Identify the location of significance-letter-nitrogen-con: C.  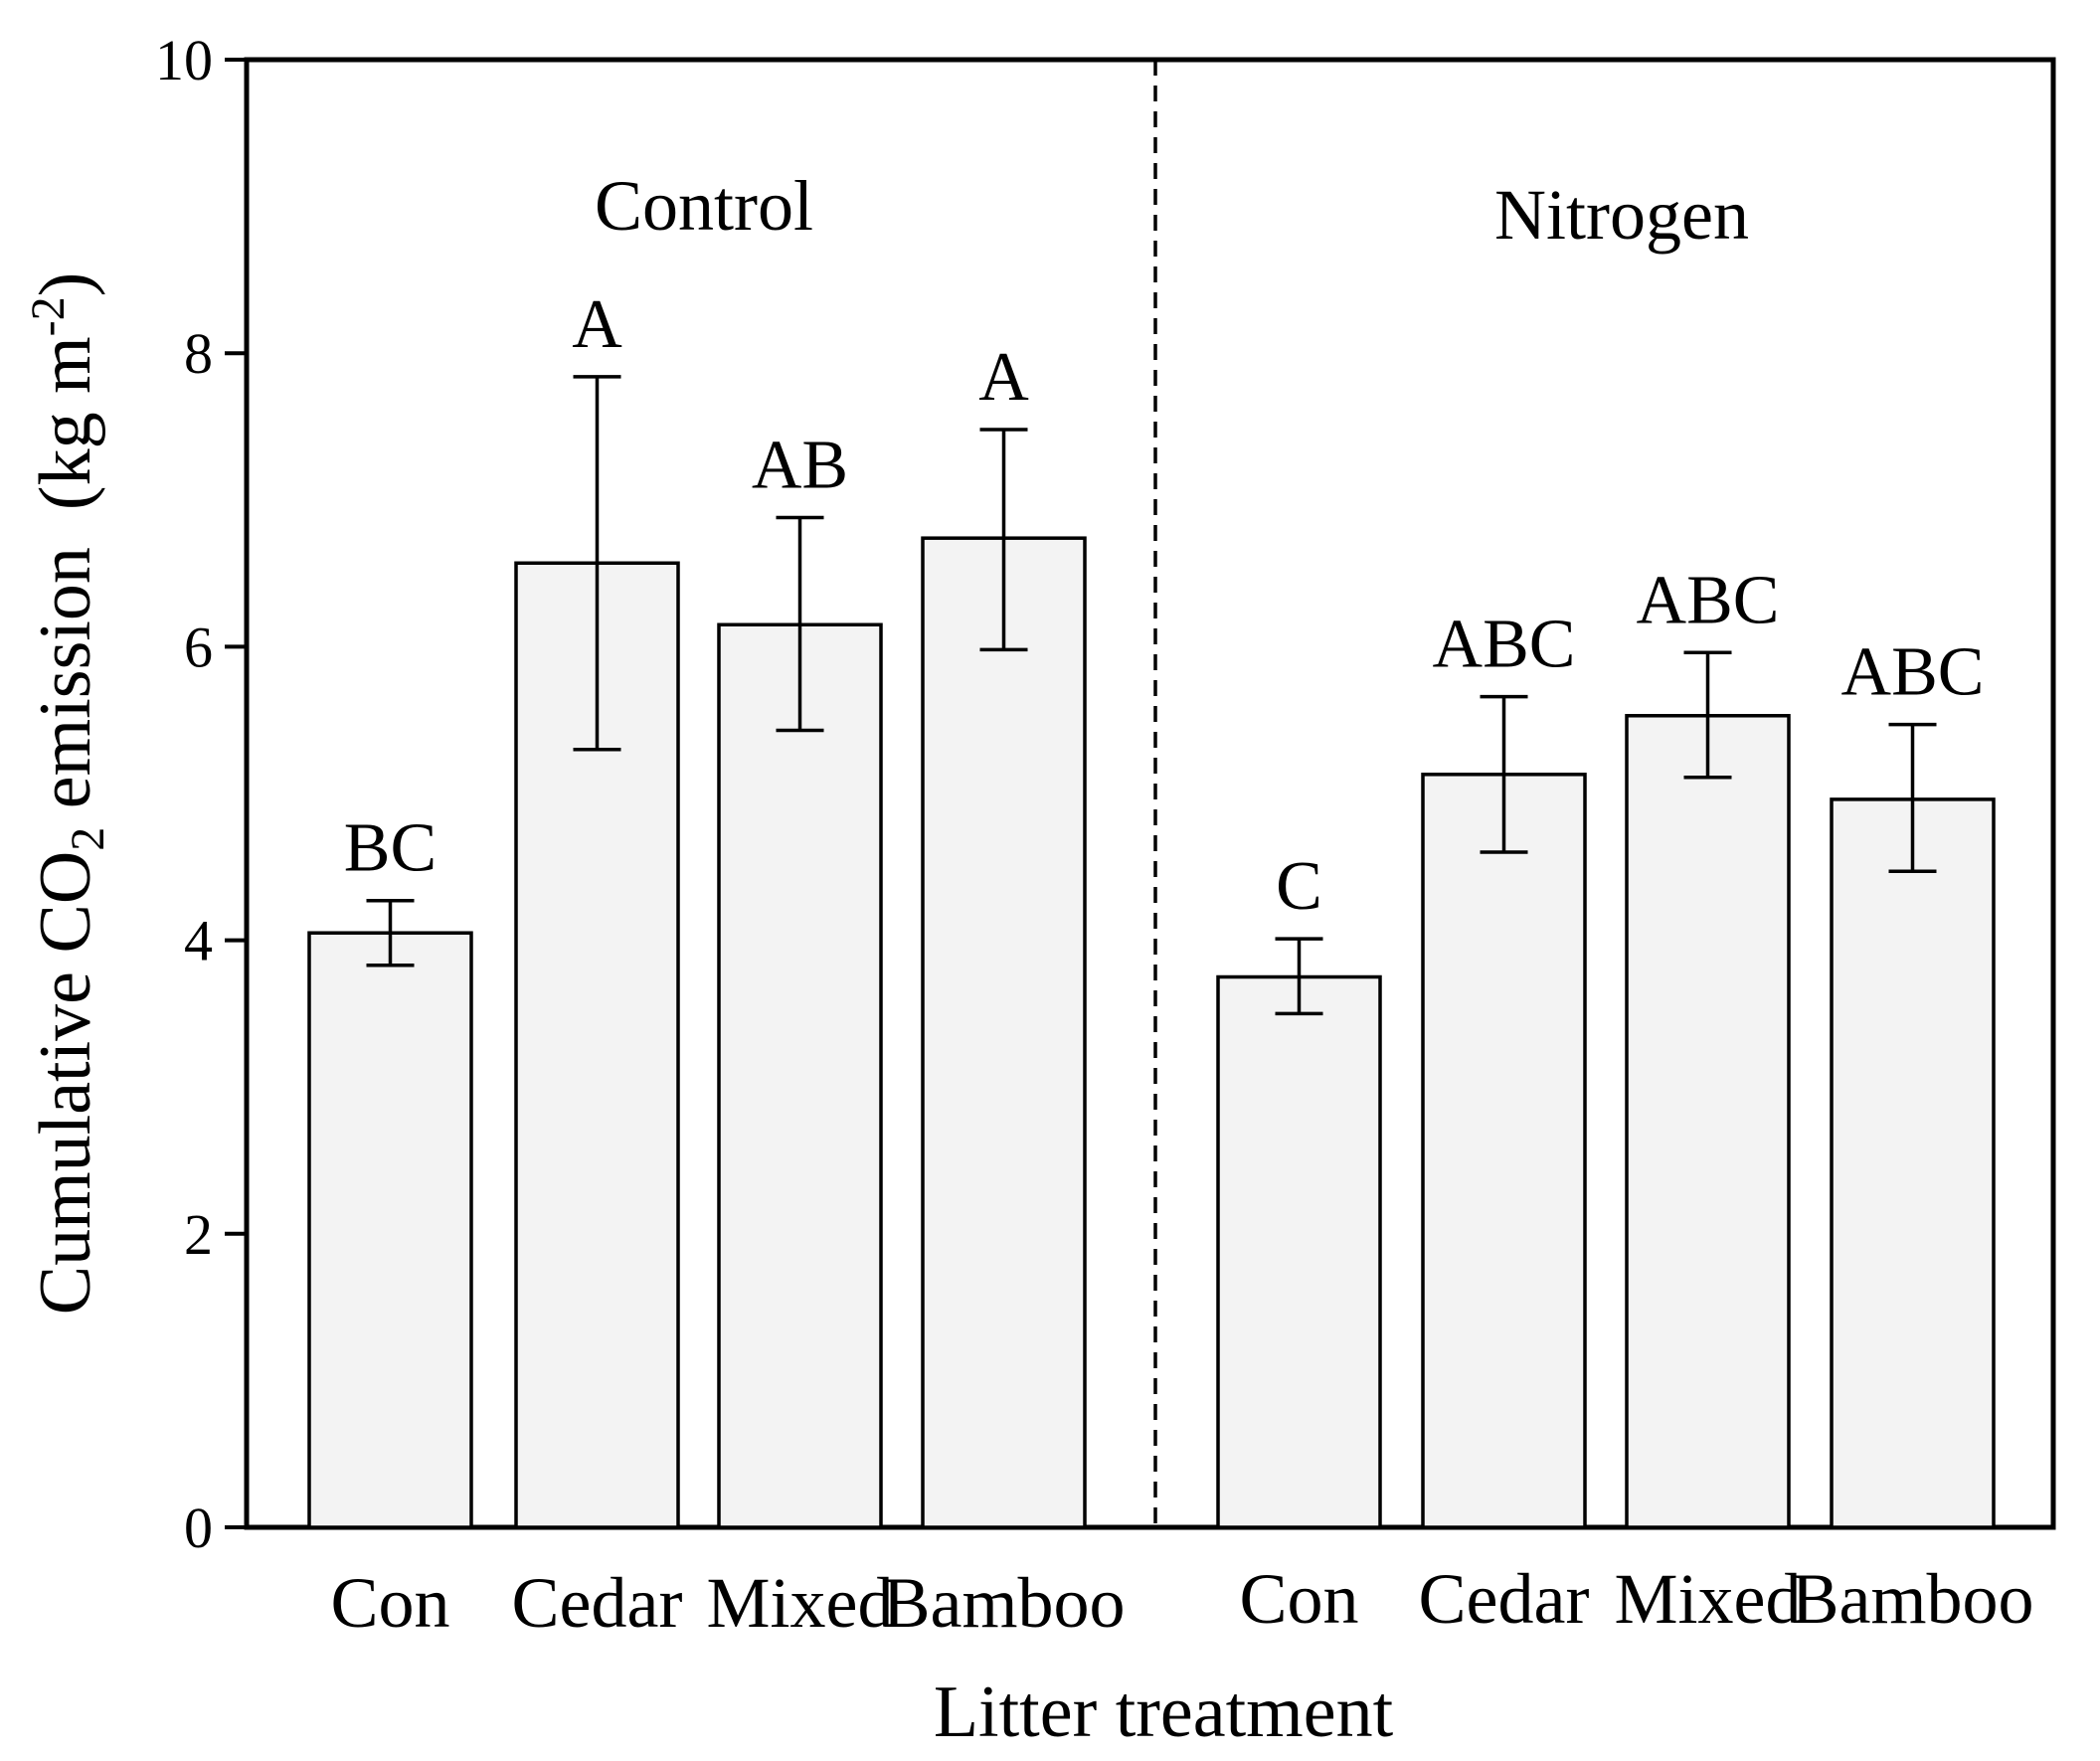
(1299, 886).